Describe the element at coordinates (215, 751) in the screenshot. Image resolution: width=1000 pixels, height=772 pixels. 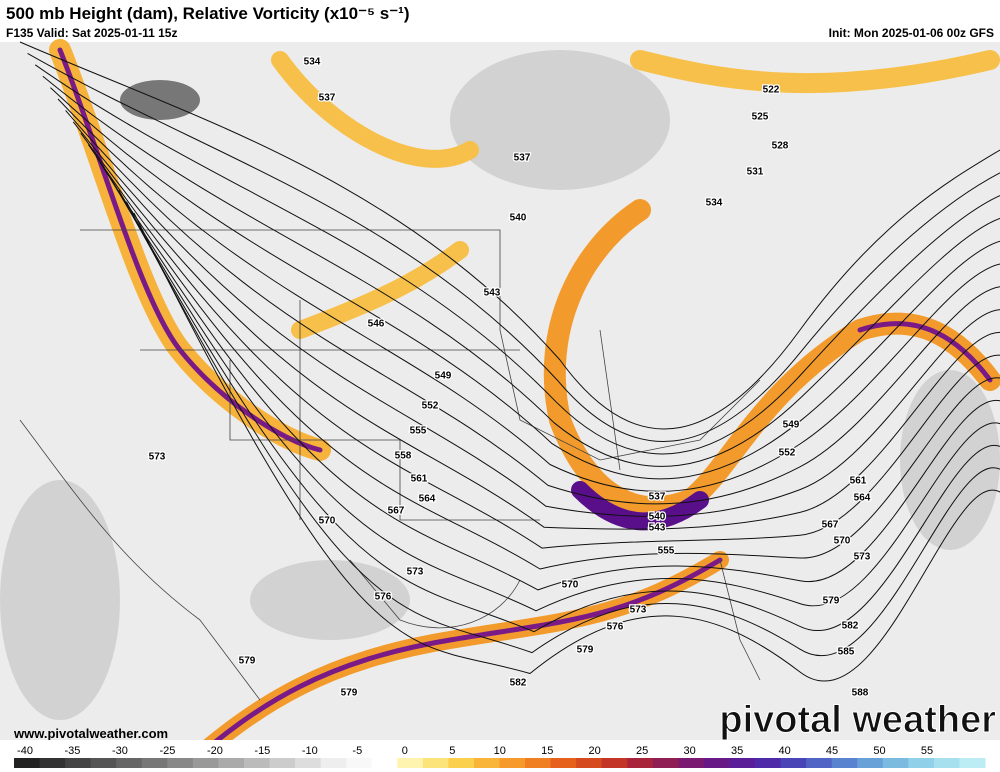
I see `colorbar-tick-label: -20` at that location.